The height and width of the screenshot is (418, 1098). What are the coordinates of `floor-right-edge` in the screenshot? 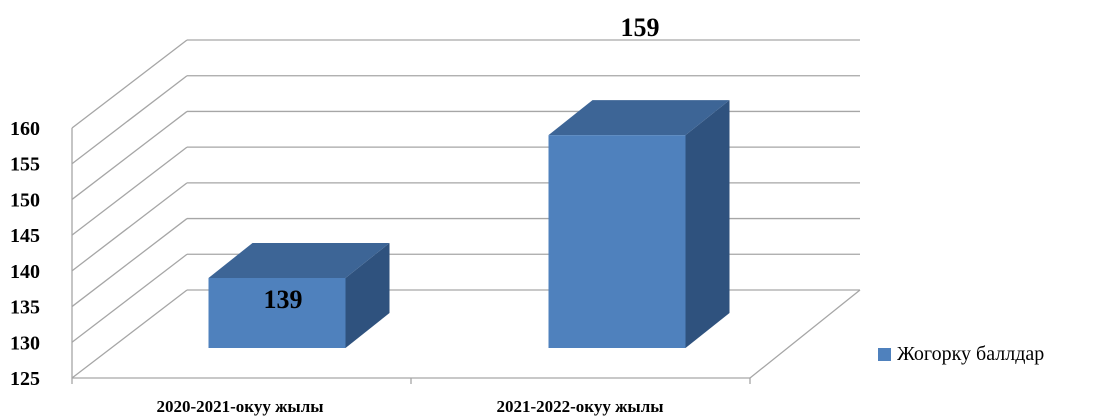 It's located at (805, 334).